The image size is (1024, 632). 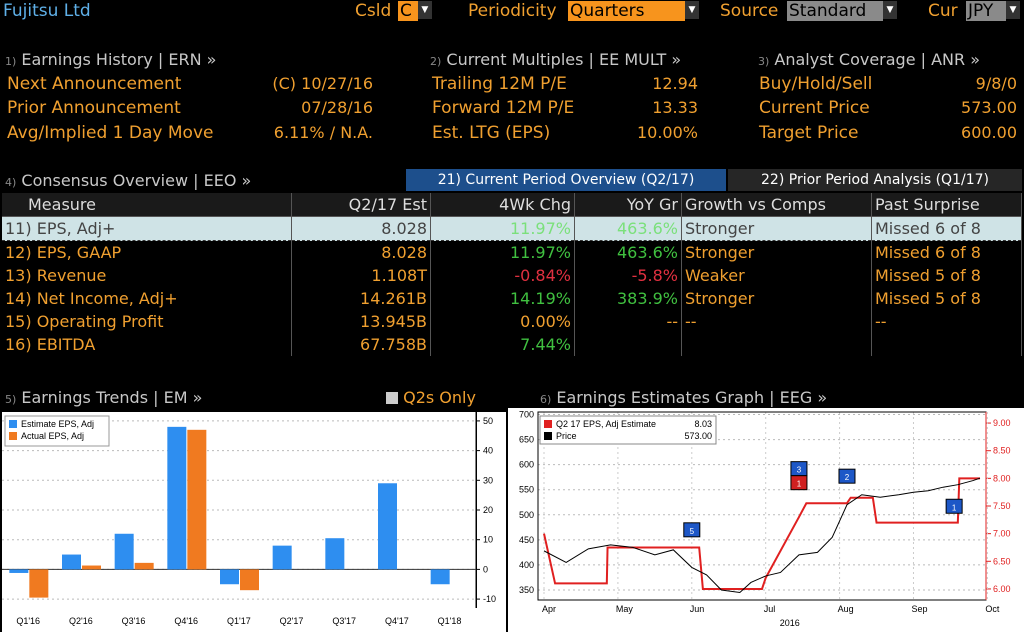 What do you see at coordinates (488, 510) in the screenshot?
I see `y-tick-label: 20` at bounding box center [488, 510].